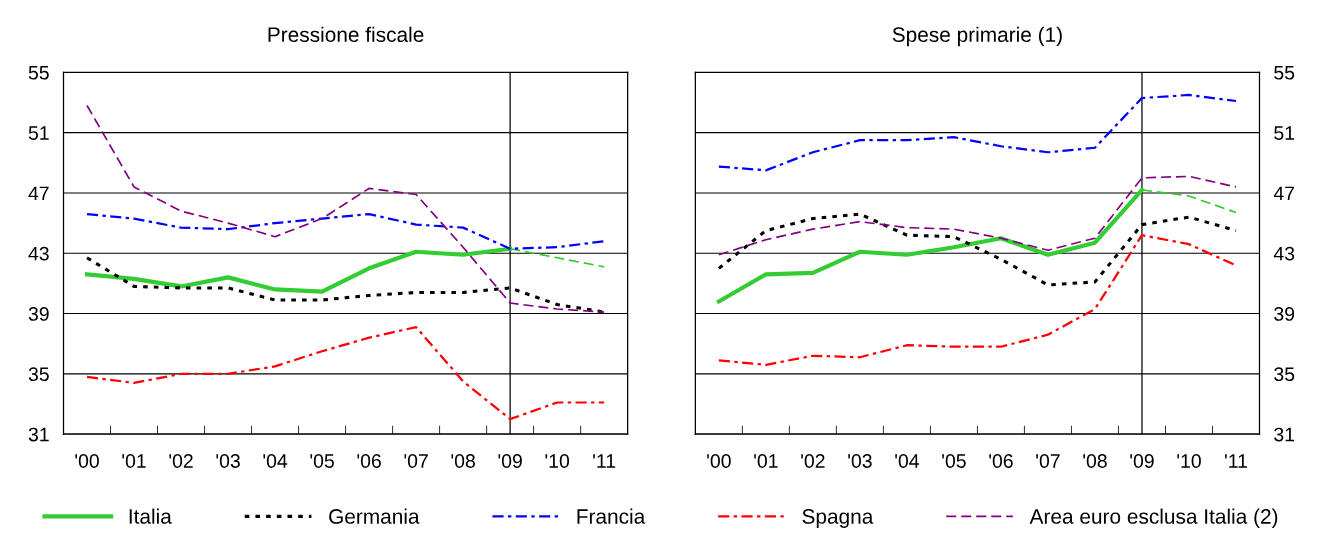 Image resolution: width=1323 pixels, height=536 pixels. Describe the element at coordinates (838, 518) in the screenshot. I see `legend-label: Spagna` at that location.